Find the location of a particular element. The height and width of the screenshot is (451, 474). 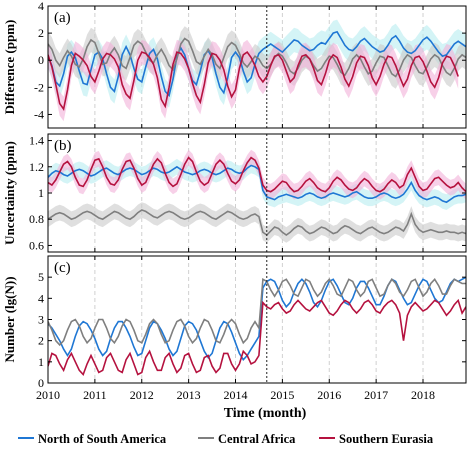

legend-label-central-africa: Central Africa is located at coordinates (257, 439).